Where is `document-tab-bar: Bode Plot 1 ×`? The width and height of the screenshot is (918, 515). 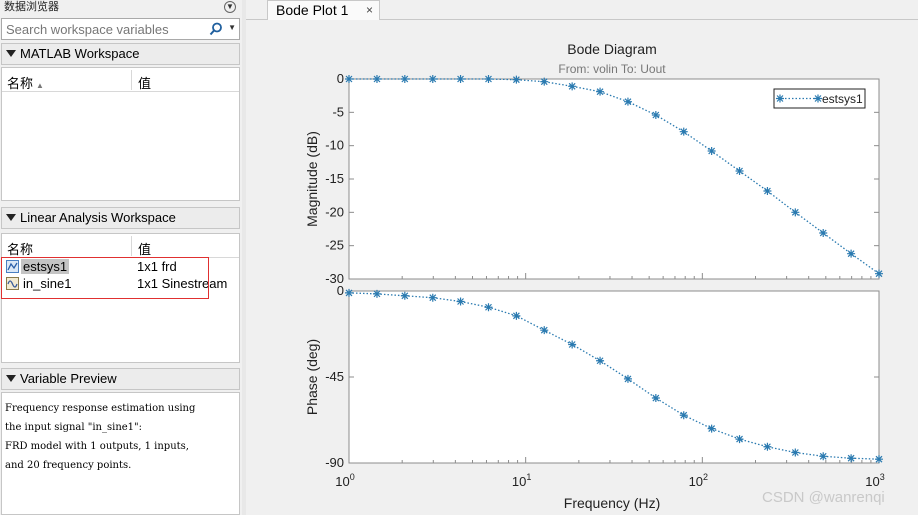 document-tab-bar: Bode Plot 1 × is located at coordinates (582, 10).